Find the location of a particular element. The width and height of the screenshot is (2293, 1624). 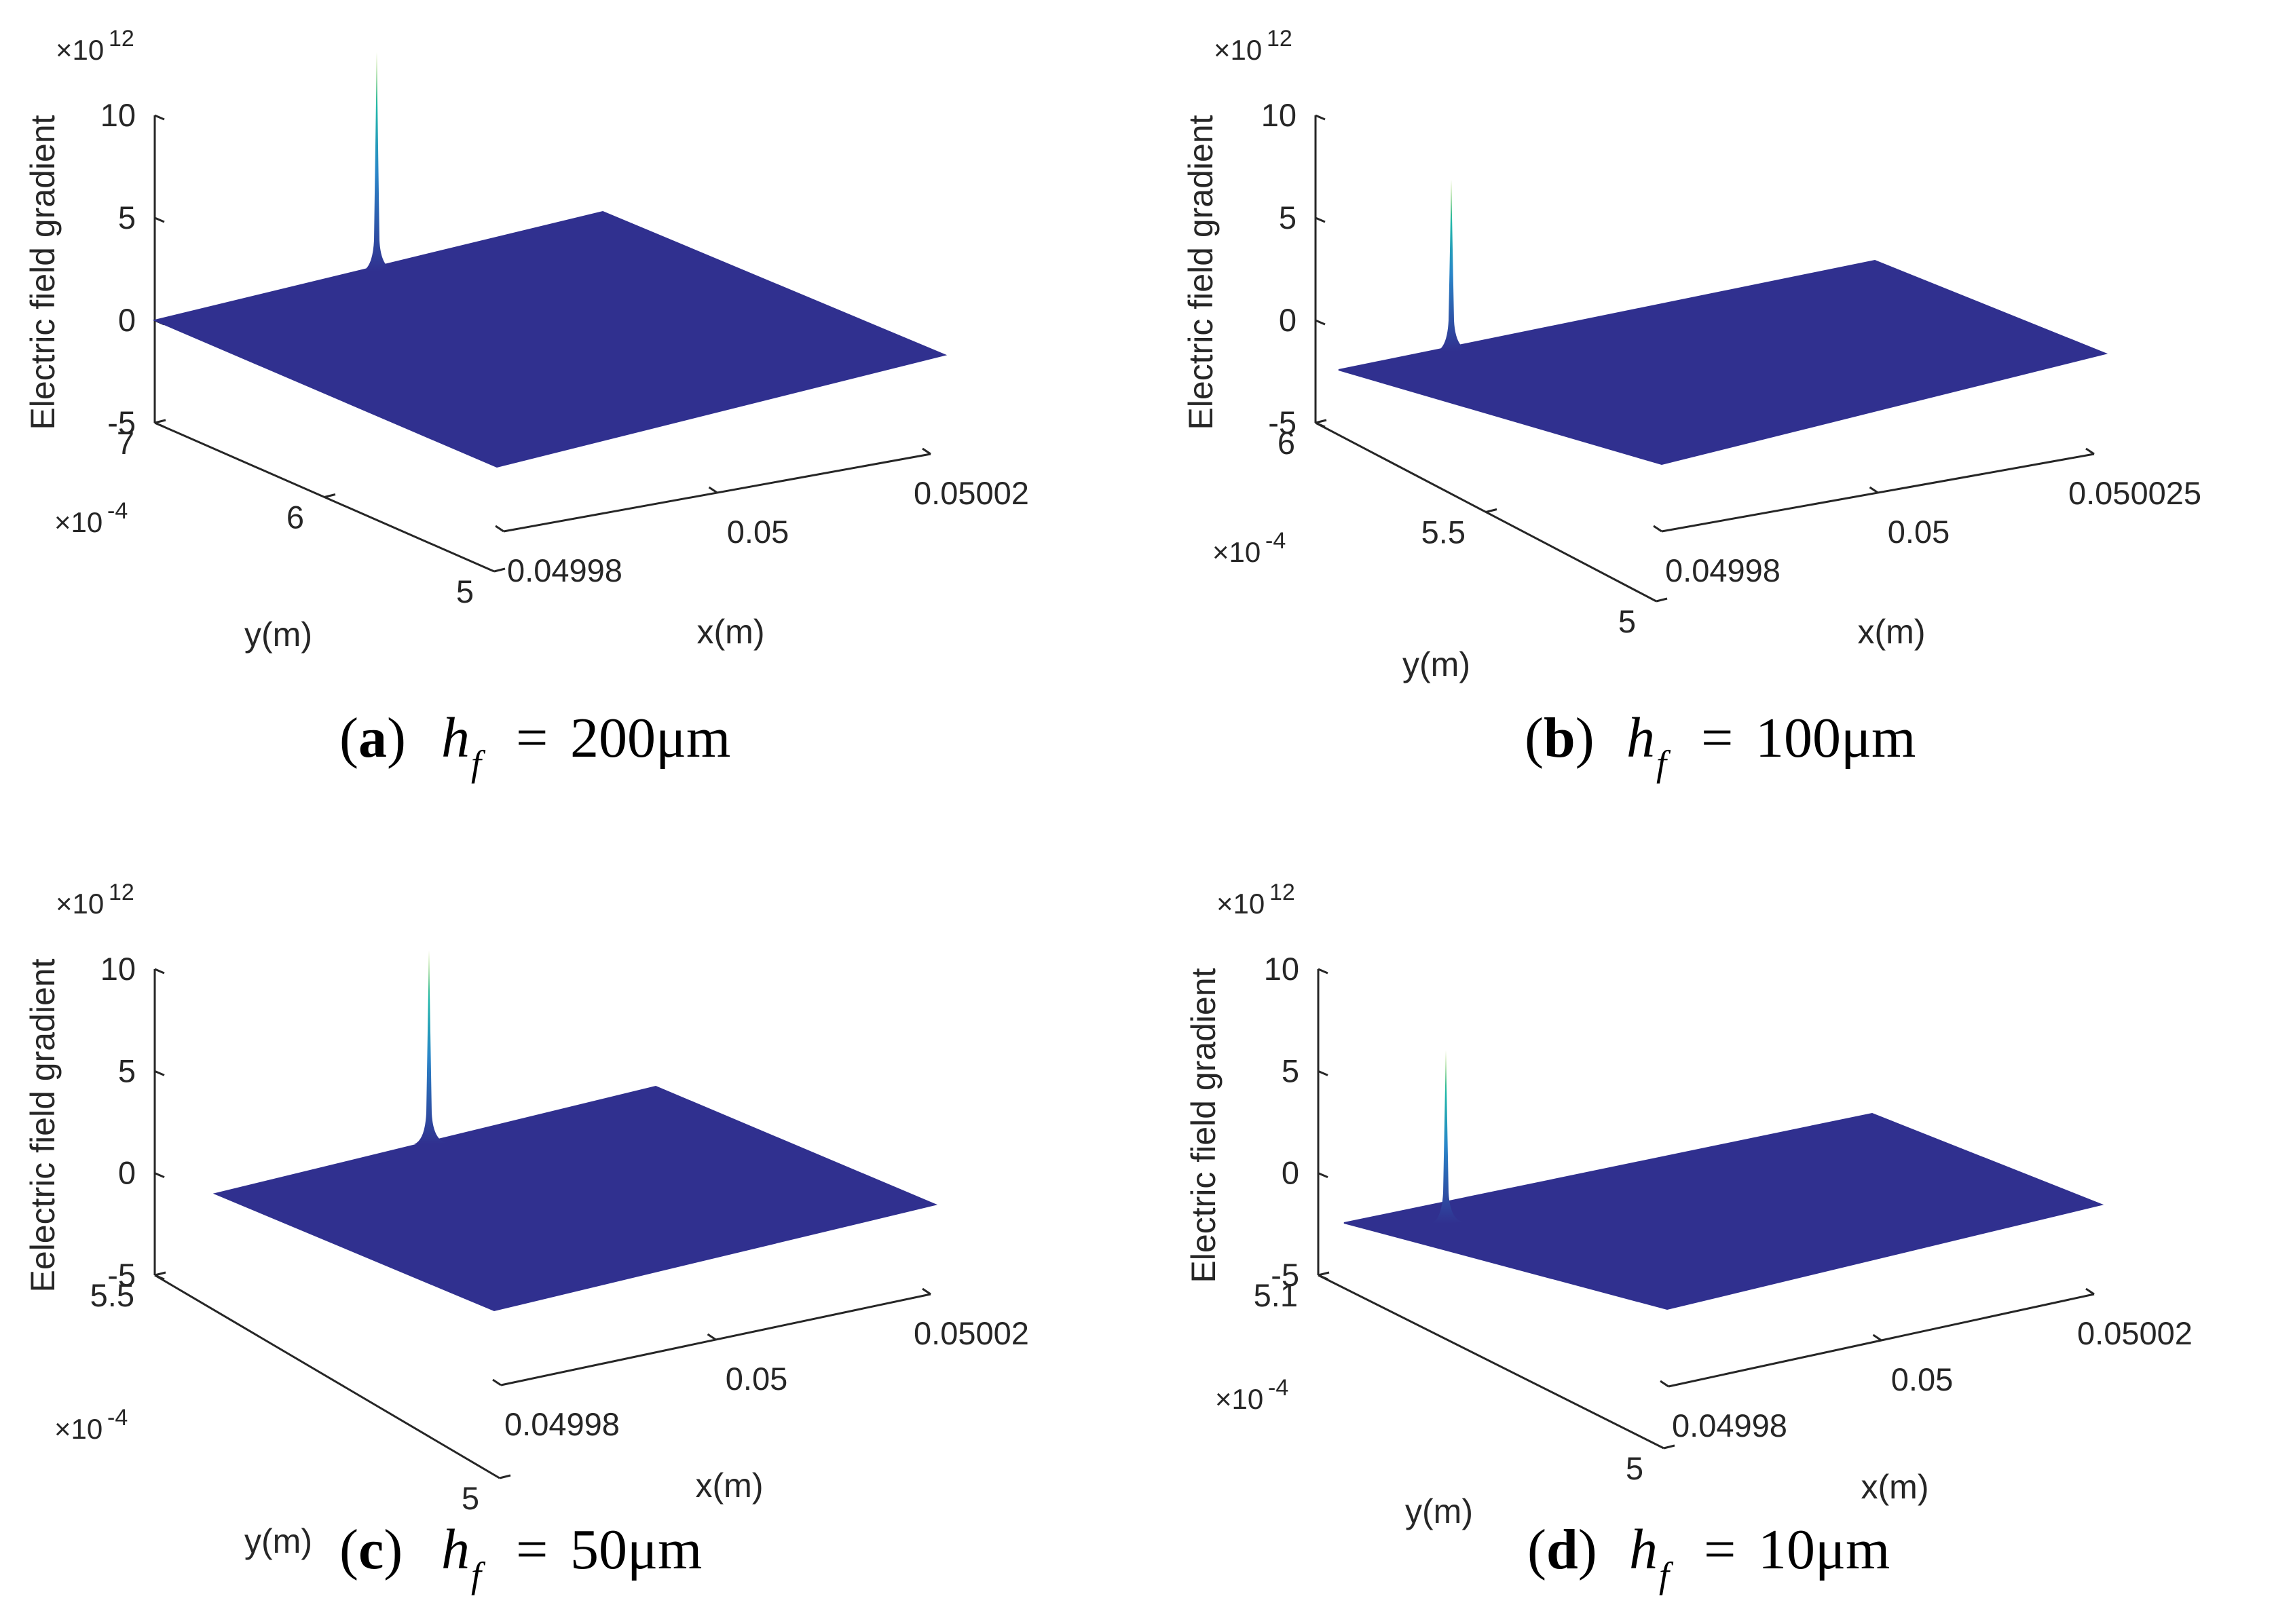

caption-letter: b is located at coordinates (1560, 738).